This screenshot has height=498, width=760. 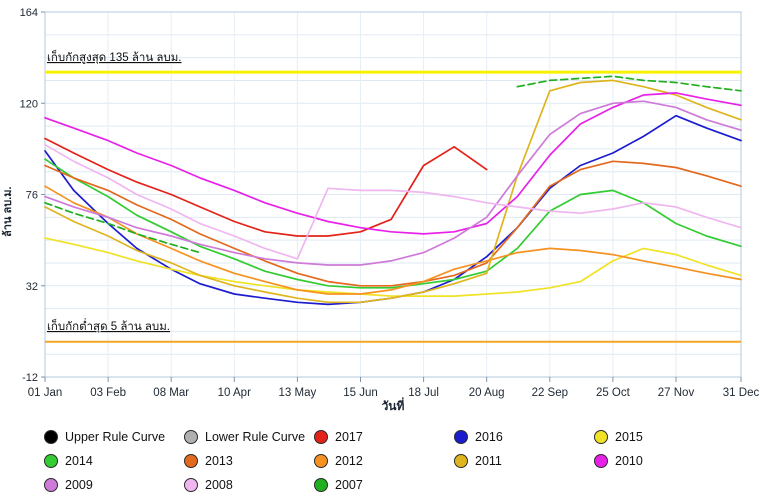 What do you see at coordinates (741, 393) in the screenshot?
I see `x-tick-label: 31 Dec` at bounding box center [741, 393].